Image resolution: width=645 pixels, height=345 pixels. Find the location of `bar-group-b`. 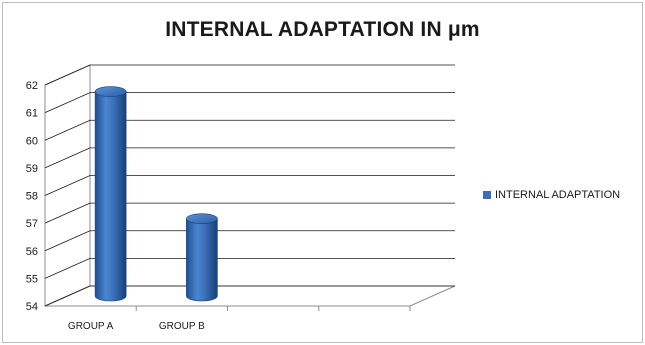

bar-group-b is located at coordinates (202, 257).